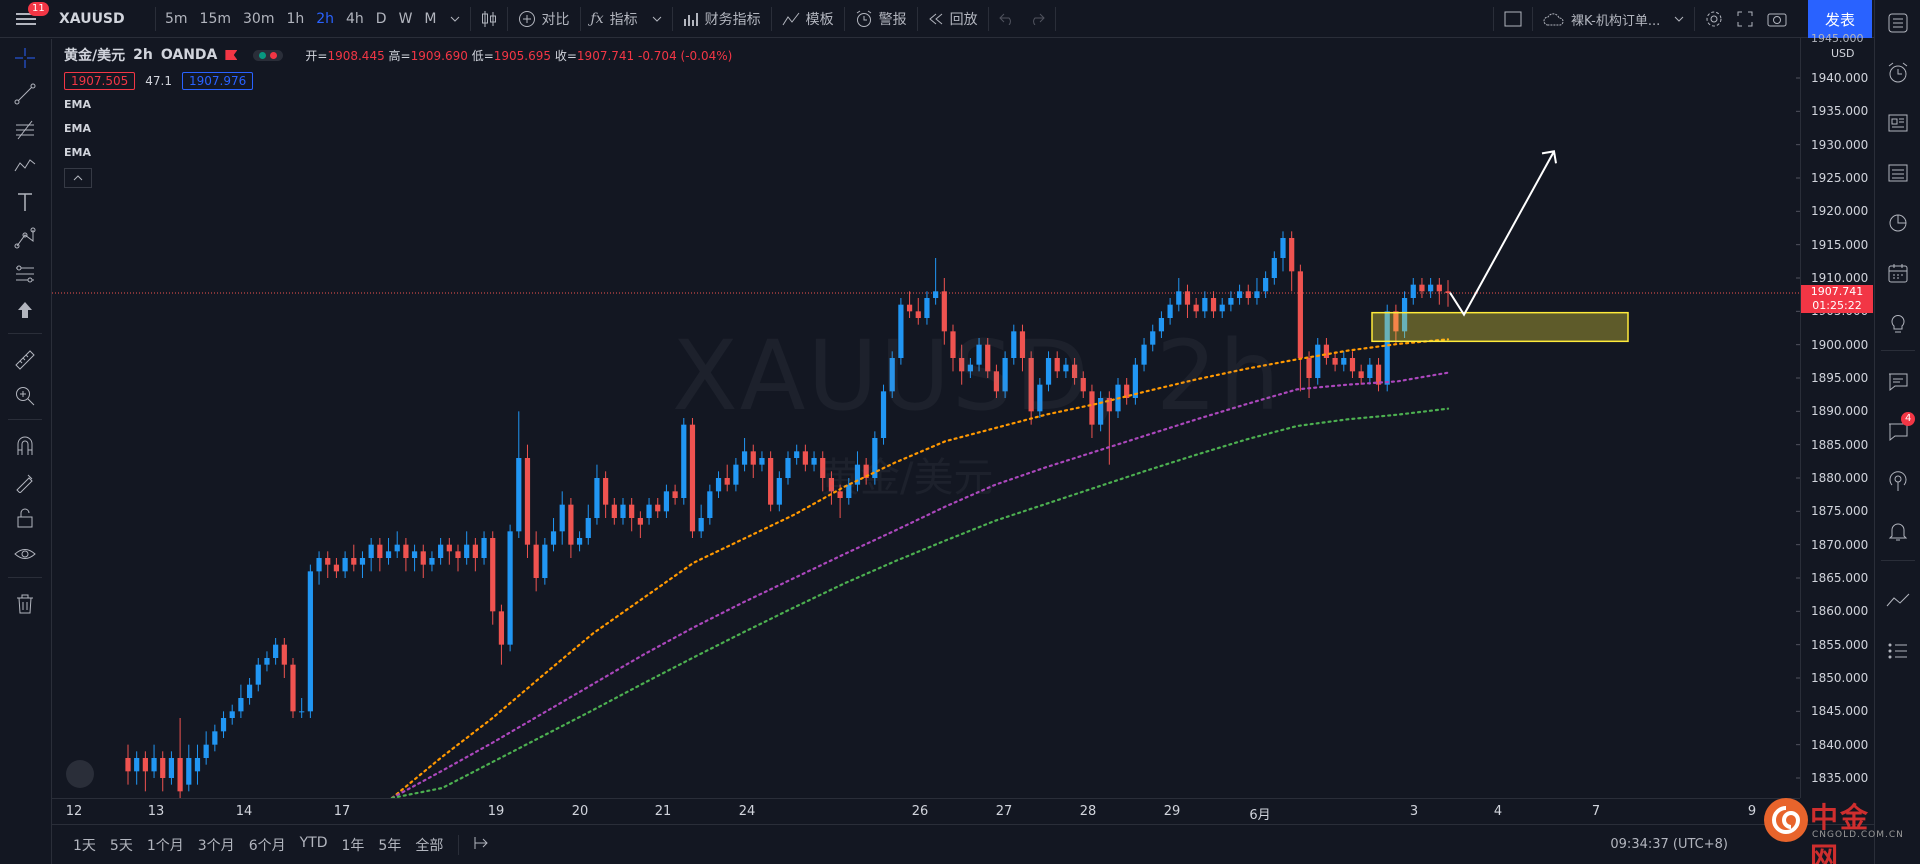  What do you see at coordinates (1840, 678) in the screenshot?
I see `price-tick: 1850.000` at bounding box center [1840, 678].